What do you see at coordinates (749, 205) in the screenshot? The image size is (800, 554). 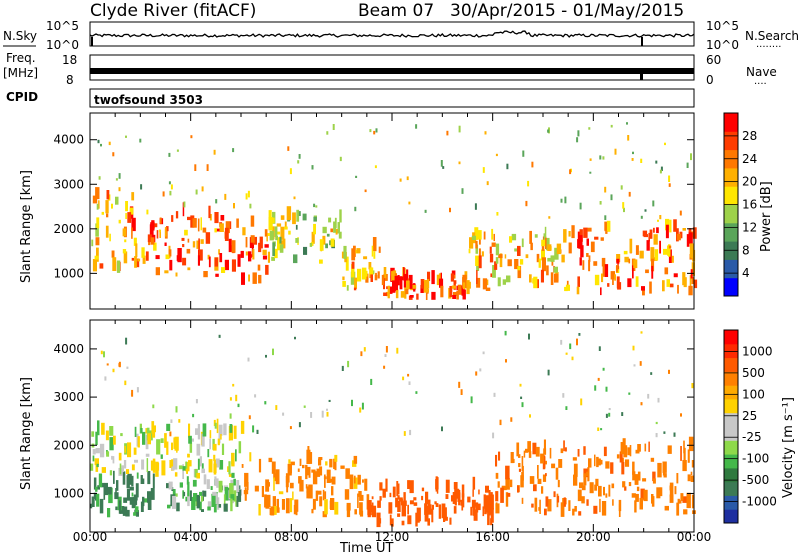 I see `colorbar-tick-label: 16` at bounding box center [749, 205].